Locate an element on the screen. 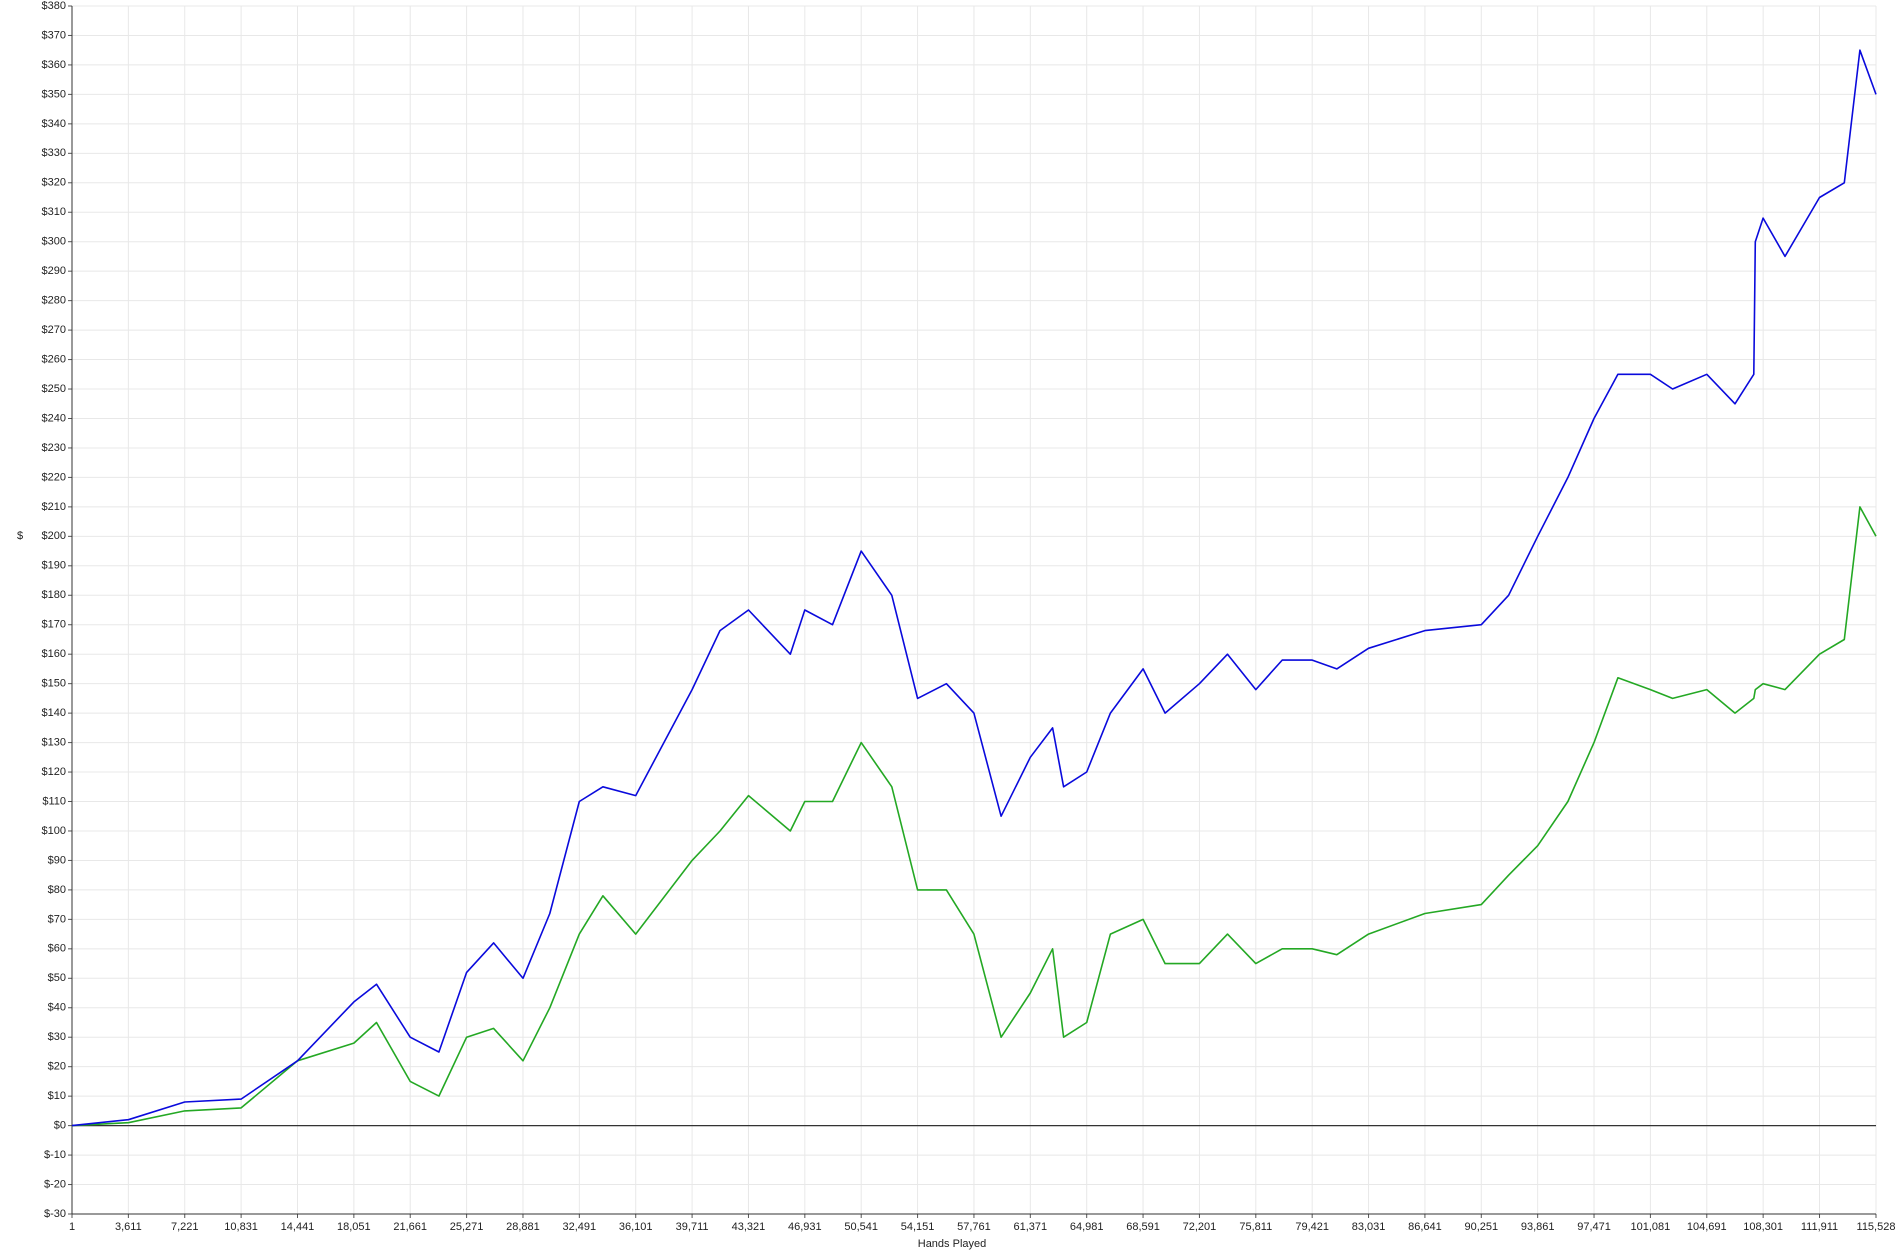  x-tick-label: 83,031 is located at coordinates (1369, 1227).